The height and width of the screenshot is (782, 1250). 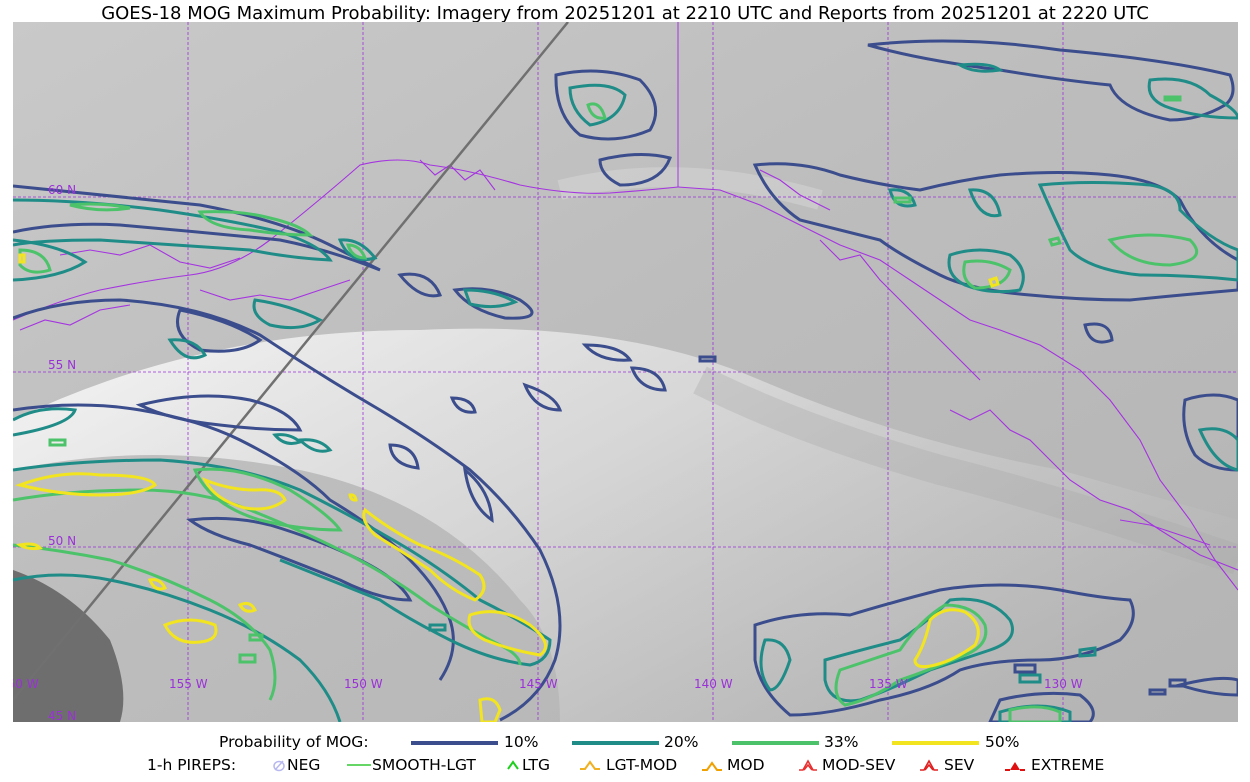 What do you see at coordinates (746, 765) in the screenshot?
I see `pirep-label-mod: MOD` at bounding box center [746, 765].